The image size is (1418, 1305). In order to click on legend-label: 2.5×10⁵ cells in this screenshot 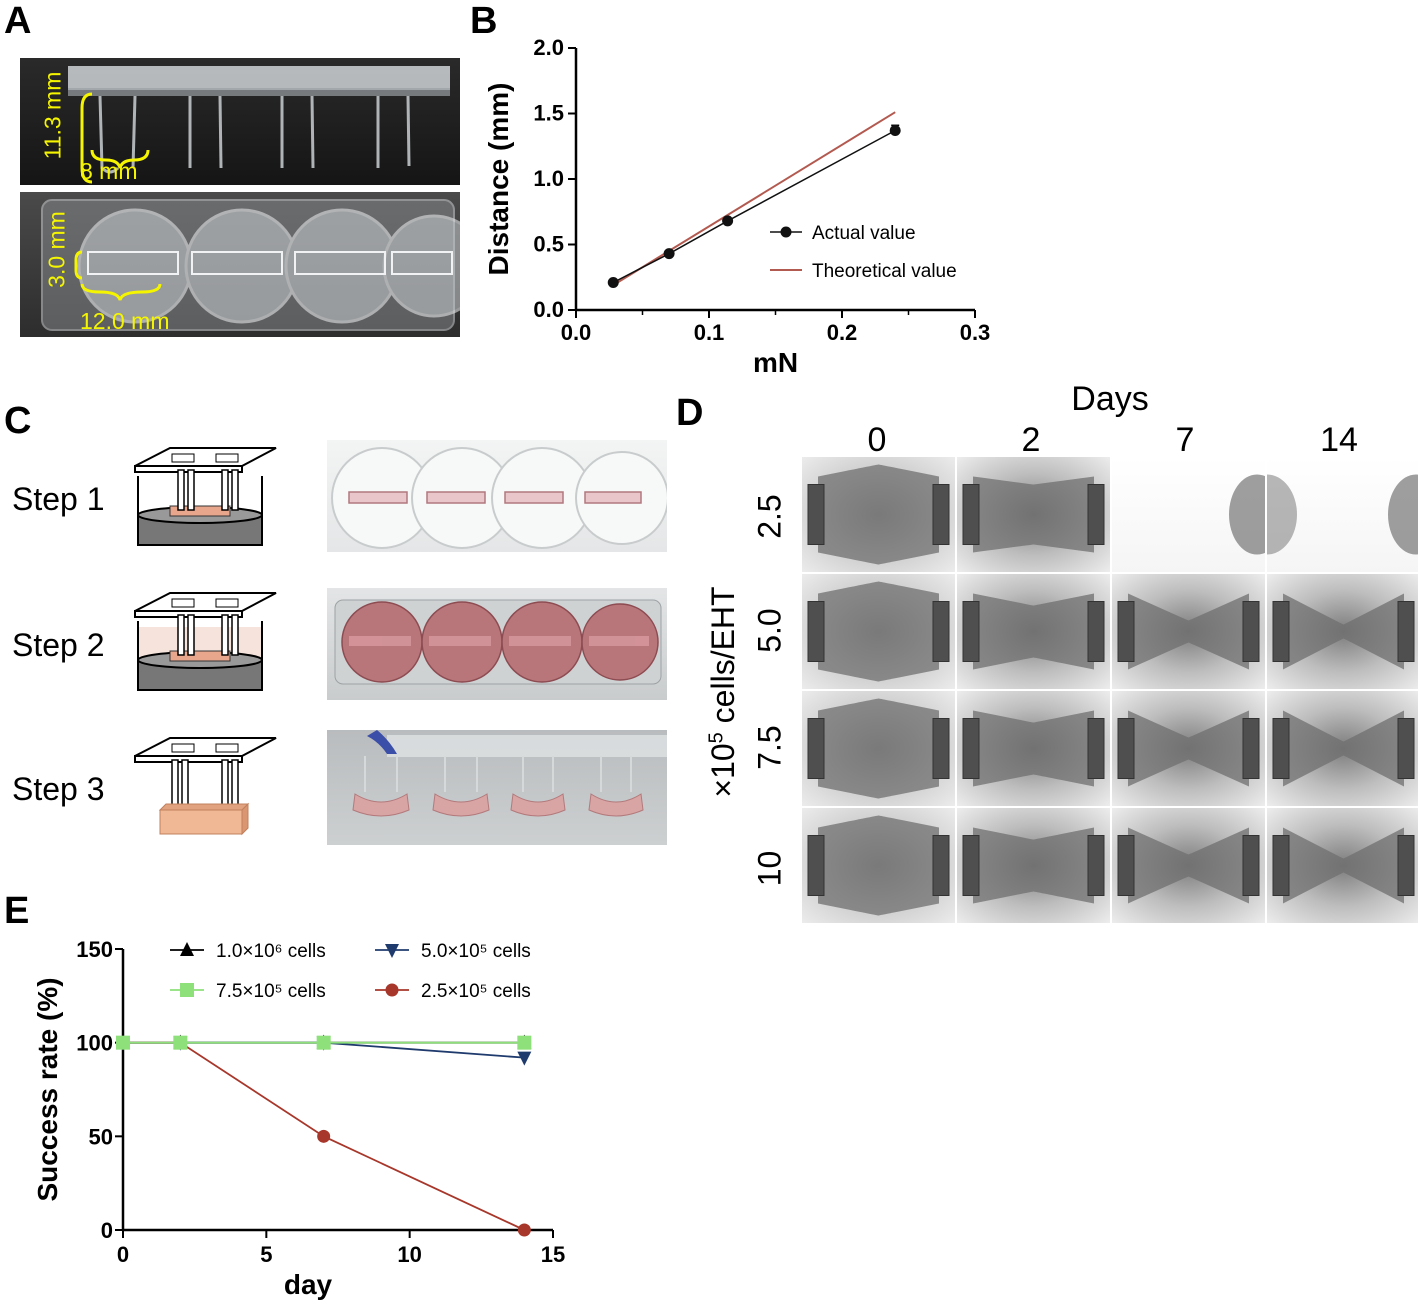, I will do `click(476, 991)`.